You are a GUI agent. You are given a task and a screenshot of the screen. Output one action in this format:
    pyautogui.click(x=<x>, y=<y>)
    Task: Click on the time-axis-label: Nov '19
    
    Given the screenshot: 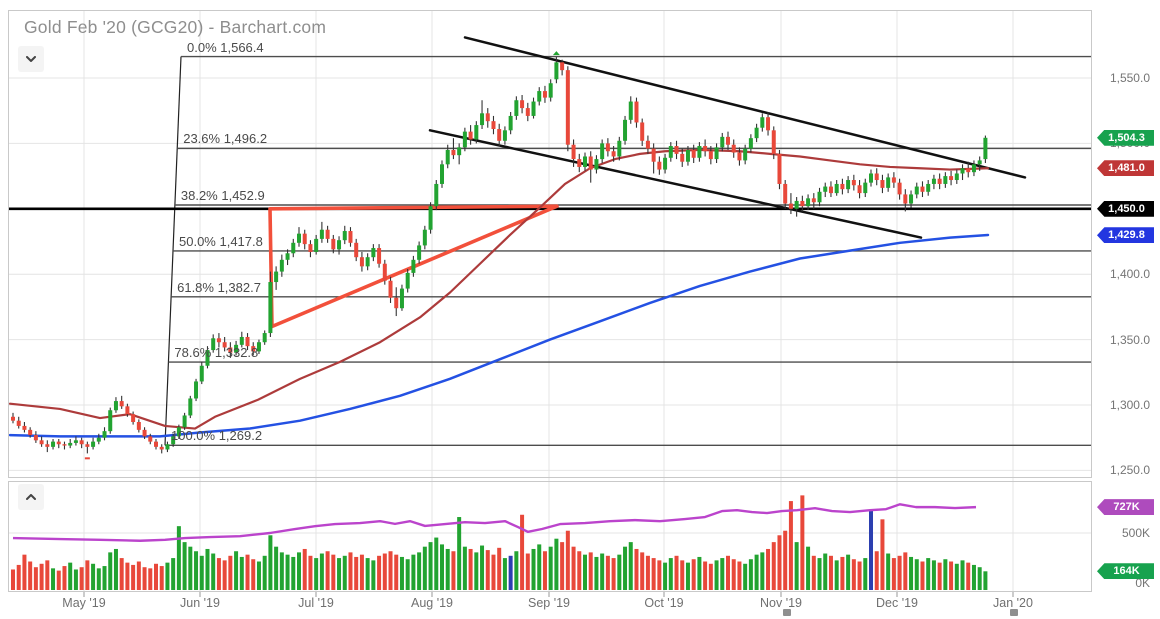 What is the action you would take?
    pyautogui.click(x=781, y=603)
    